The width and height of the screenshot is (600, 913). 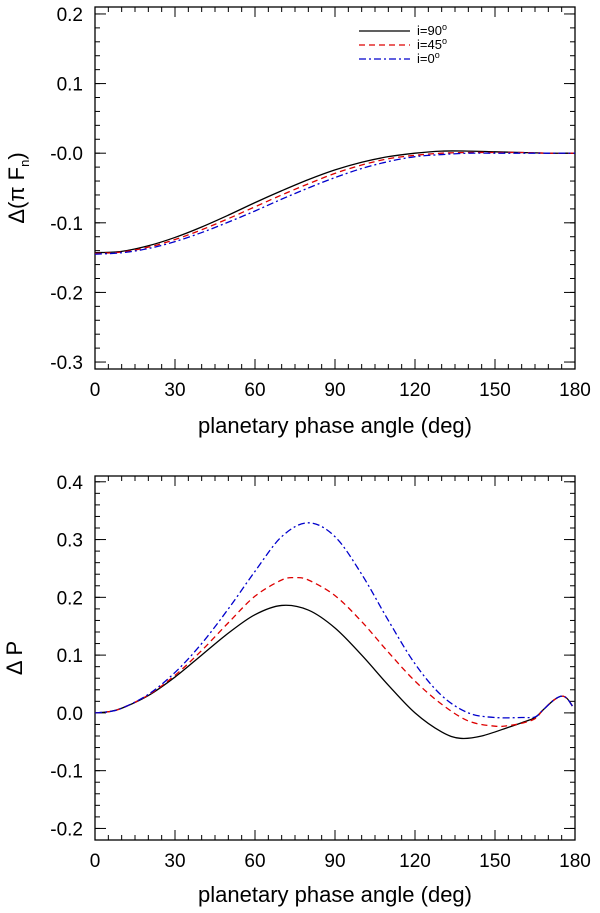 I want to click on y-axis-title: Δ(π Fn), so click(x=18, y=187).